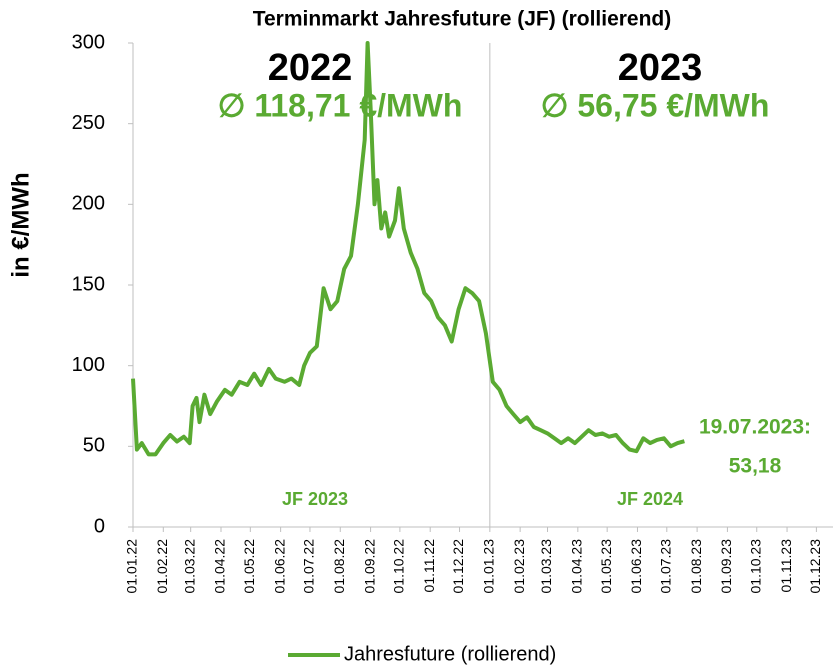 The width and height of the screenshot is (833, 668). I want to click on x-tick-label: 01.07.23, so click(666, 566).